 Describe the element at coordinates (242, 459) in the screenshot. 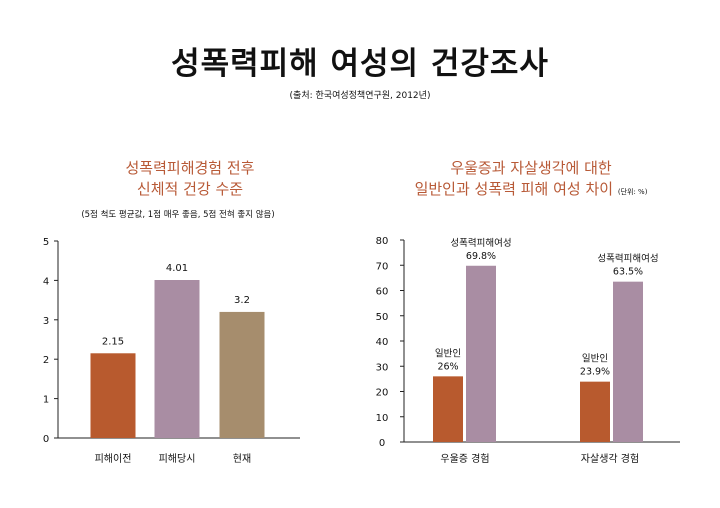

I see `chart-1-x-tick-label: 현재` at that location.